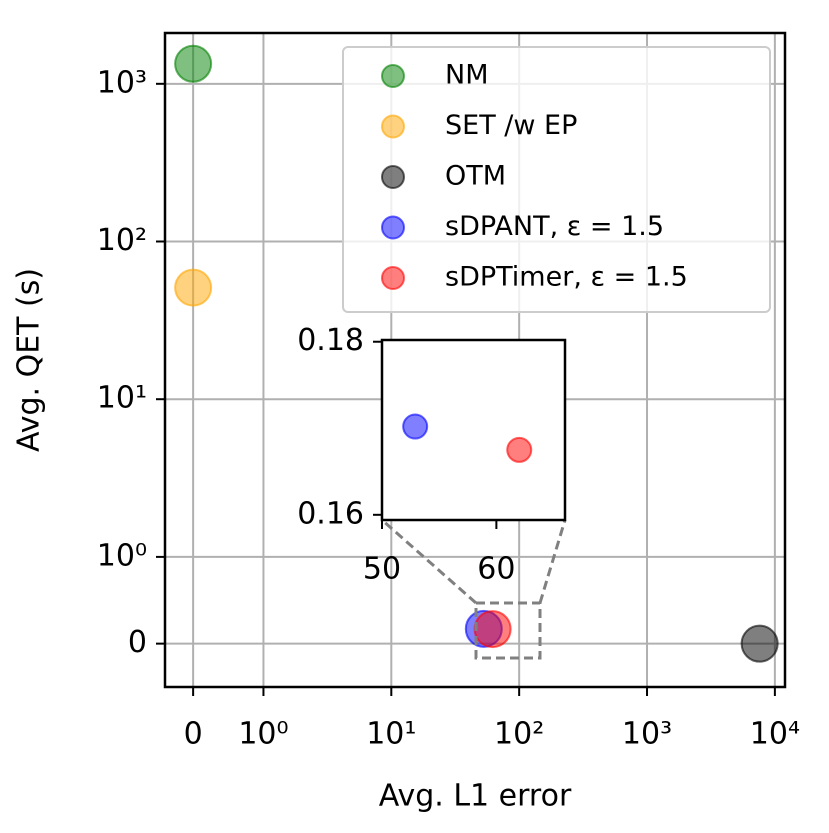 This screenshot has width=829, height=833. Describe the element at coordinates (511, 125) in the screenshot. I see `legend-label: SET /w EP` at that location.